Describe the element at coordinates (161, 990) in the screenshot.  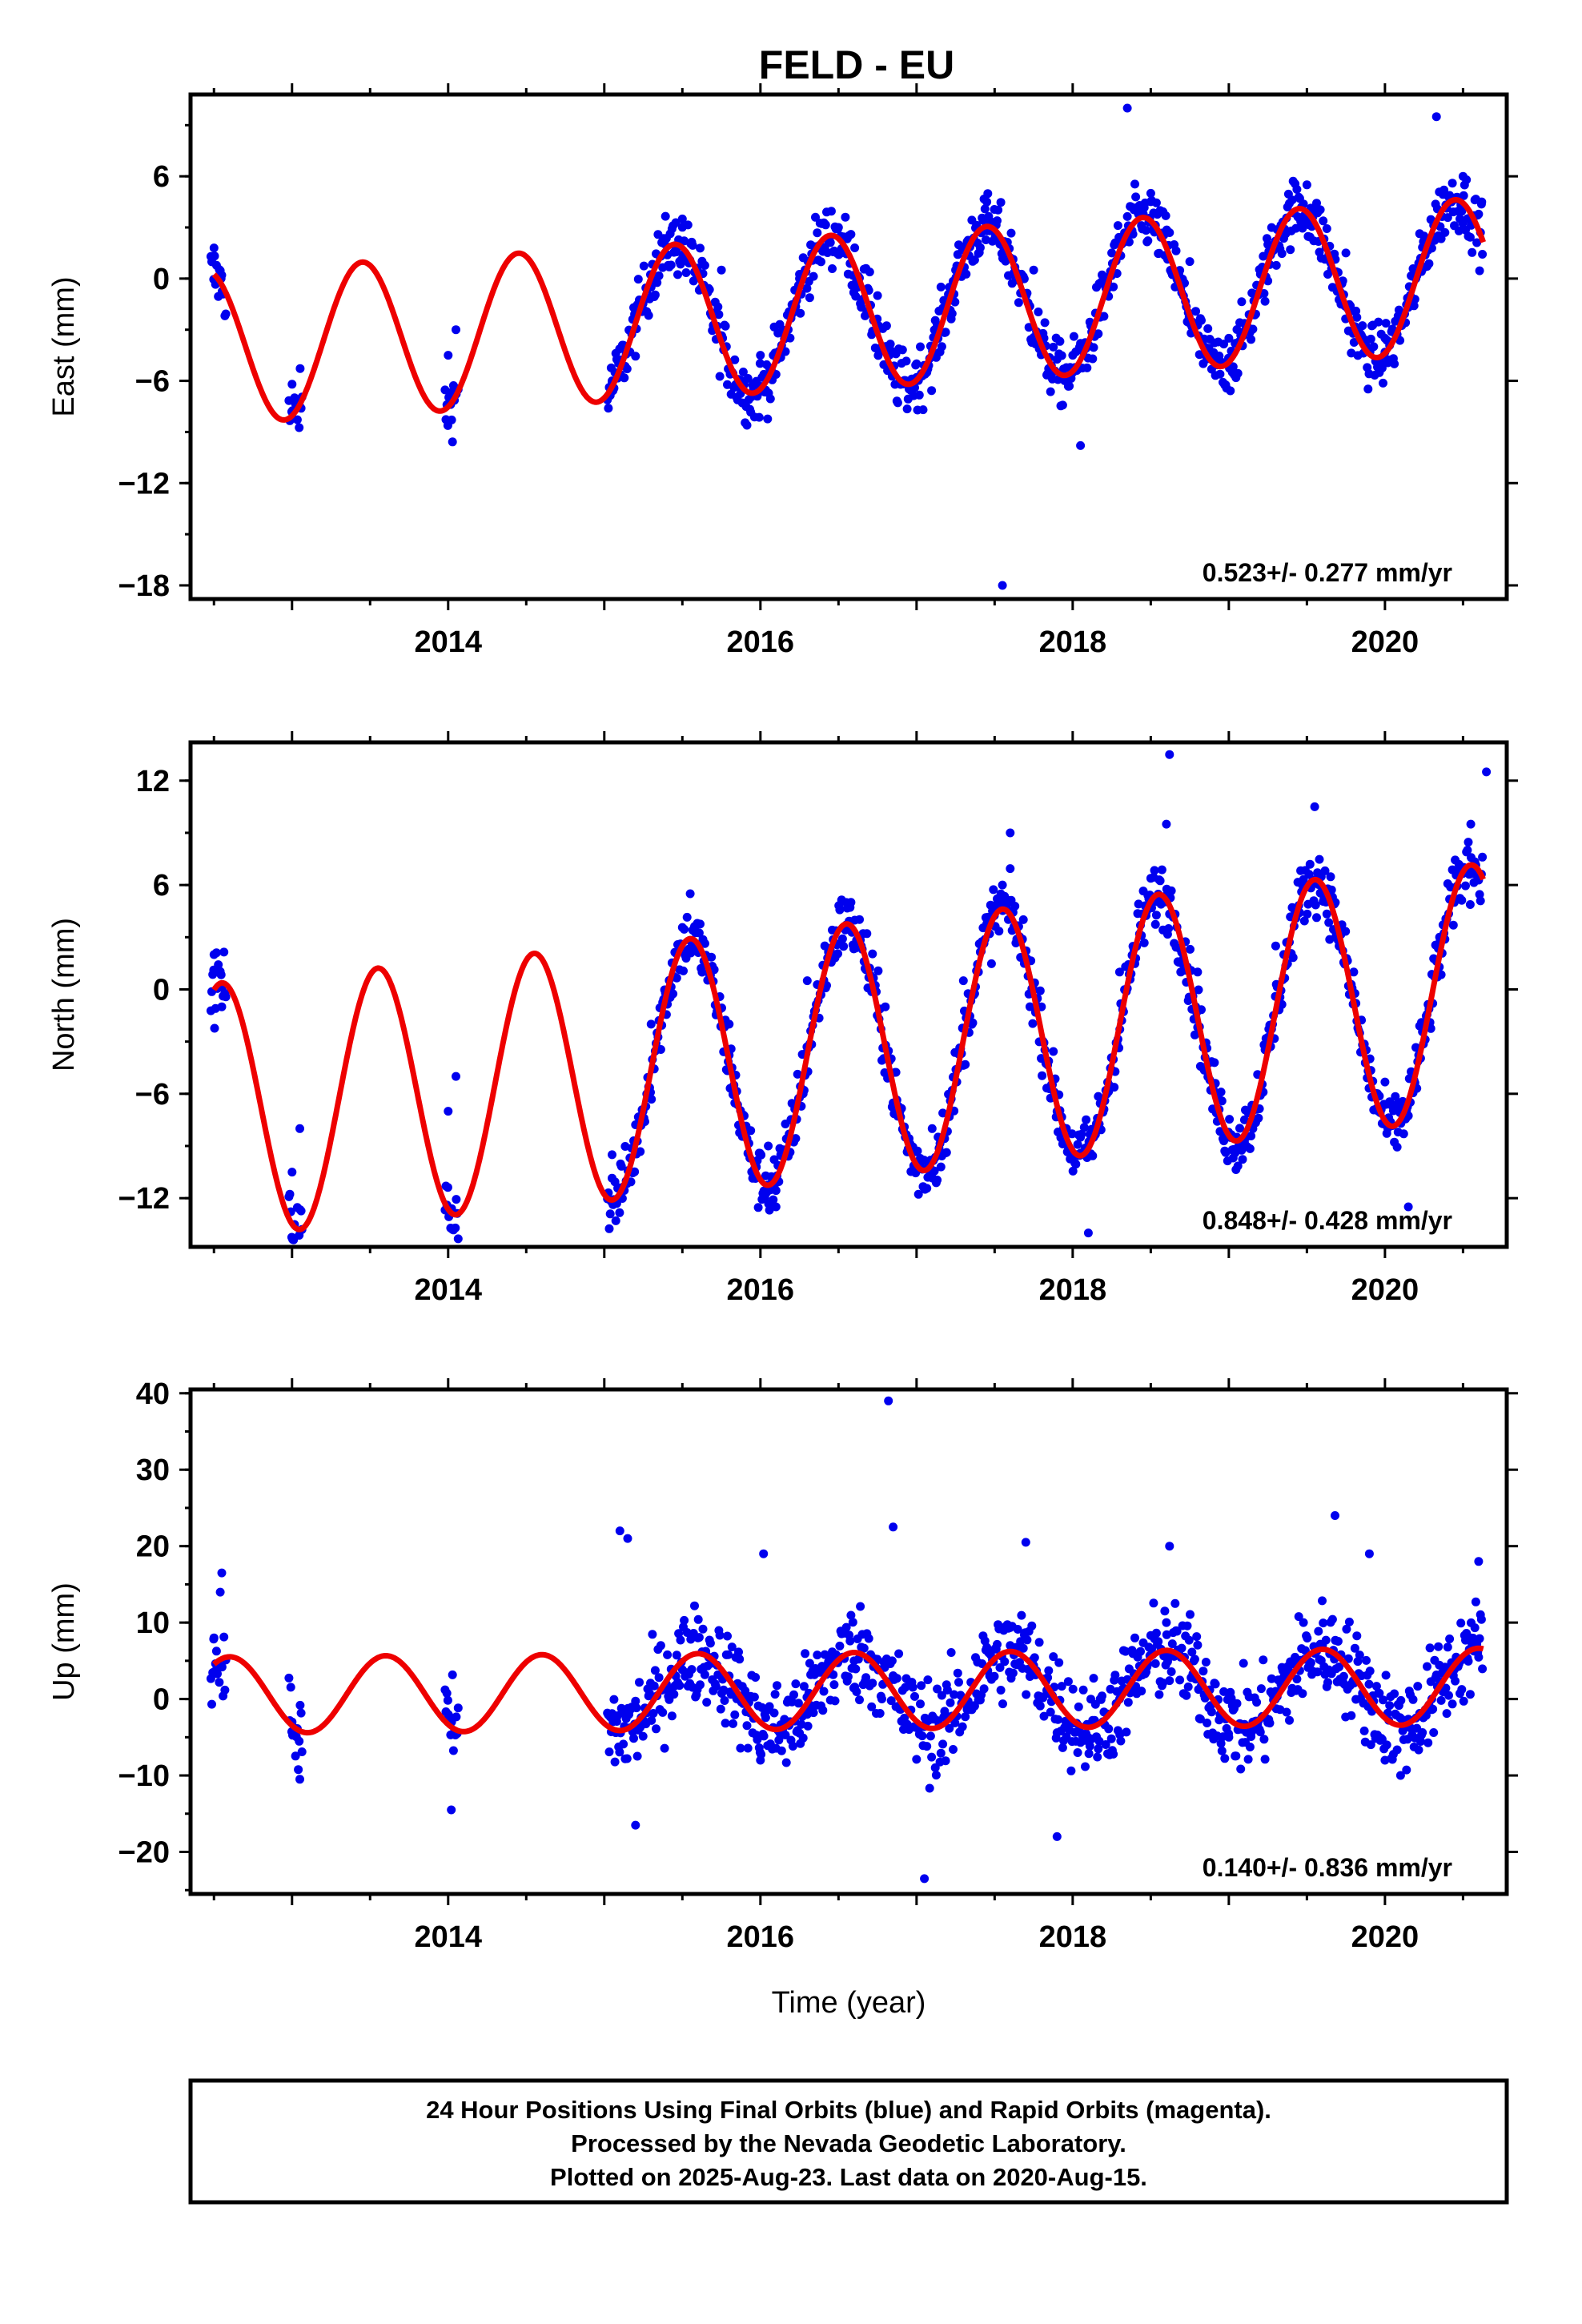
I see `north-y-tick-label: 0` at that location.